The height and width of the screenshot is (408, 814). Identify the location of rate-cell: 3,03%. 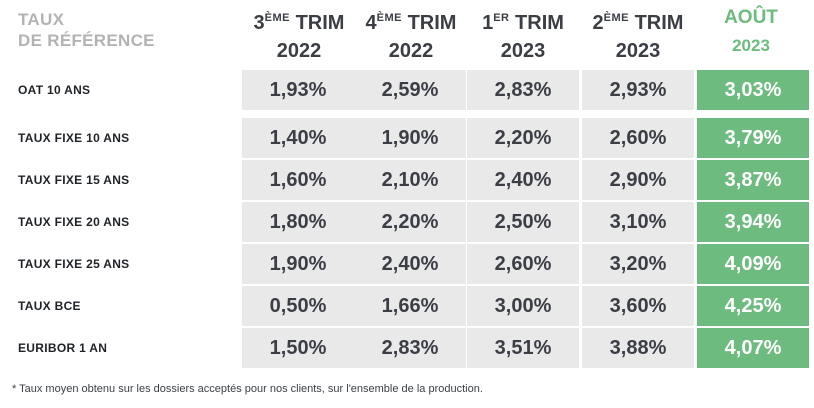
(753, 90).